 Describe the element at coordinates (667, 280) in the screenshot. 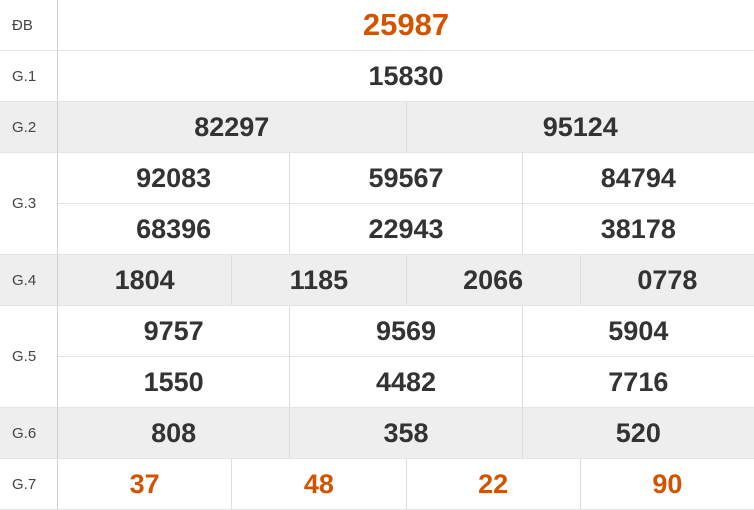

I see `prize-number: 0778` at that location.